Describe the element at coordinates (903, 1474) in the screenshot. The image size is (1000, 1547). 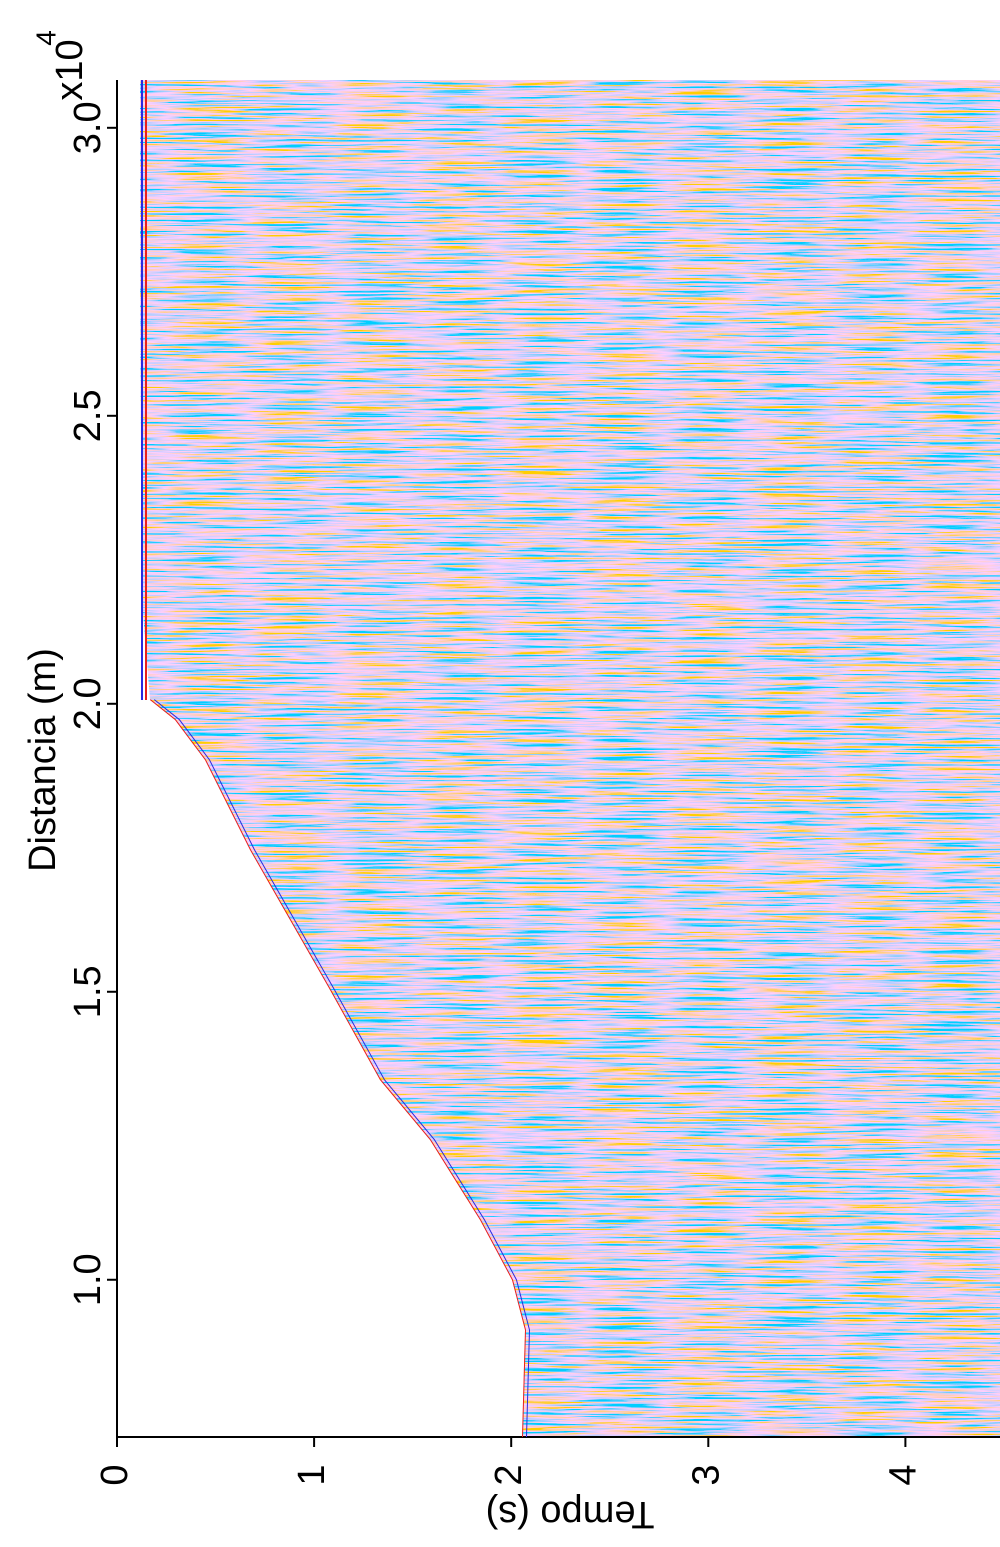
I see `x-tick-label: 4` at that location.